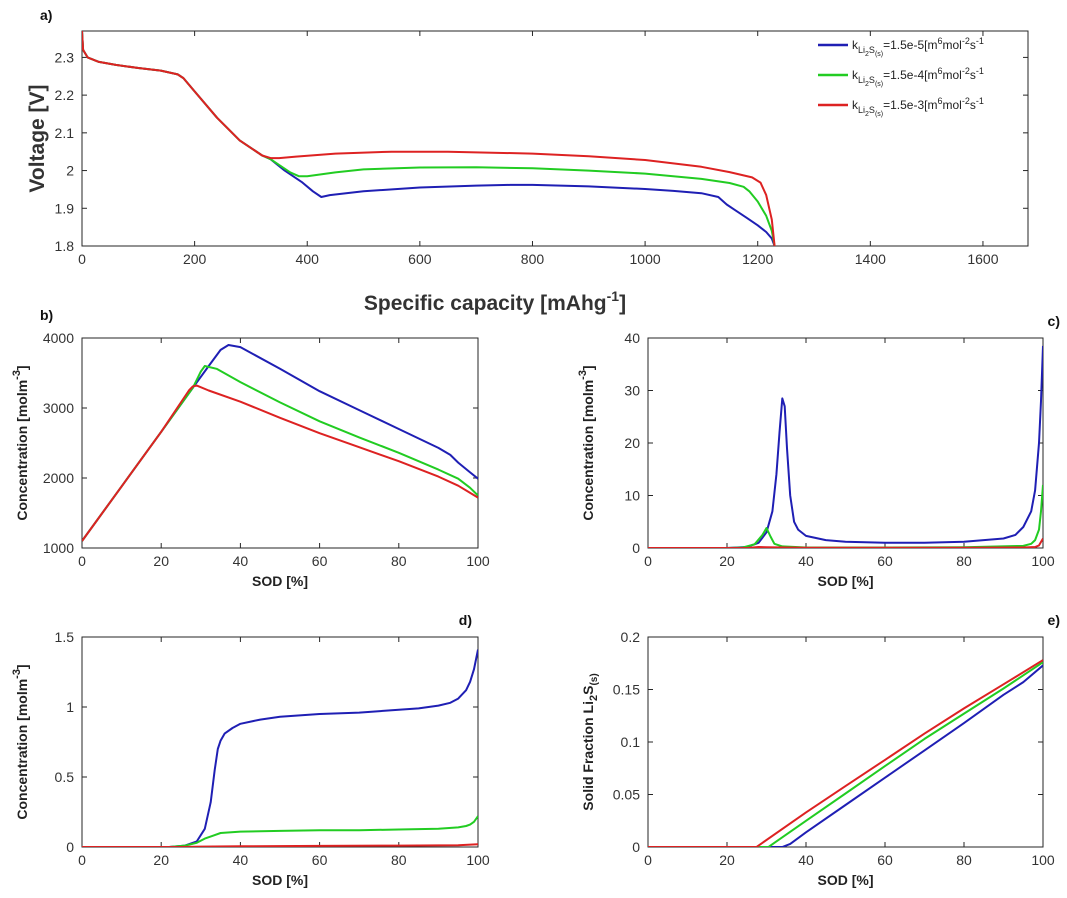 The image size is (1067, 898). Describe the element at coordinates (632, 391) in the screenshot. I see `y-tick-label: 30` at that location.